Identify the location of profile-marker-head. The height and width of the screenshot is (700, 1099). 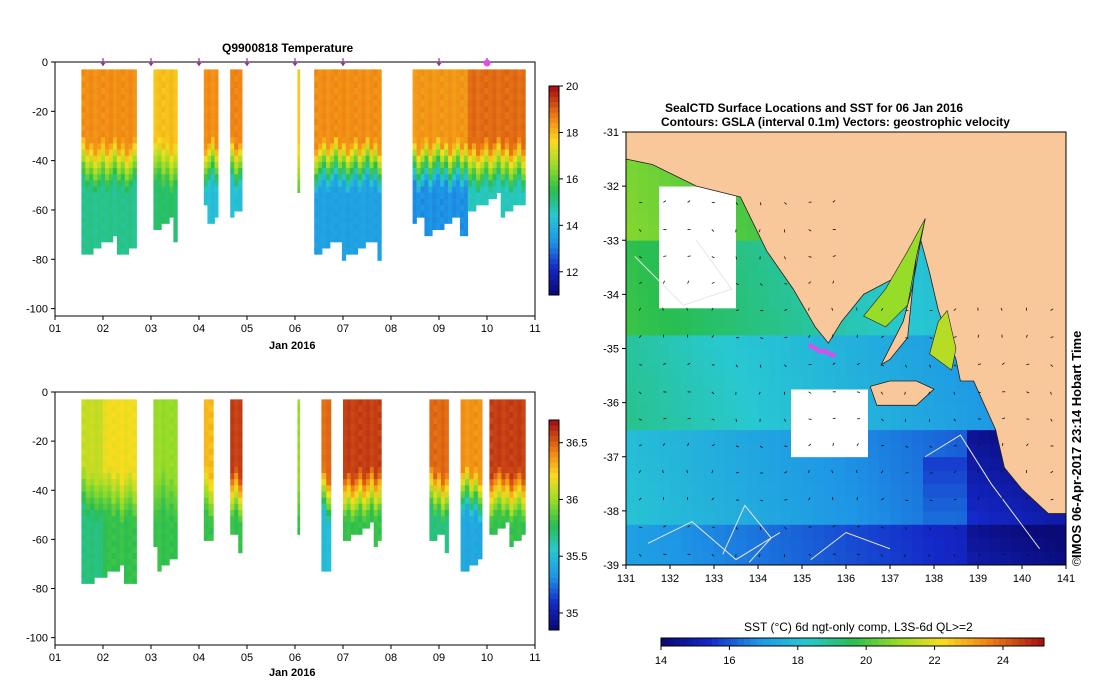
(199, 64).